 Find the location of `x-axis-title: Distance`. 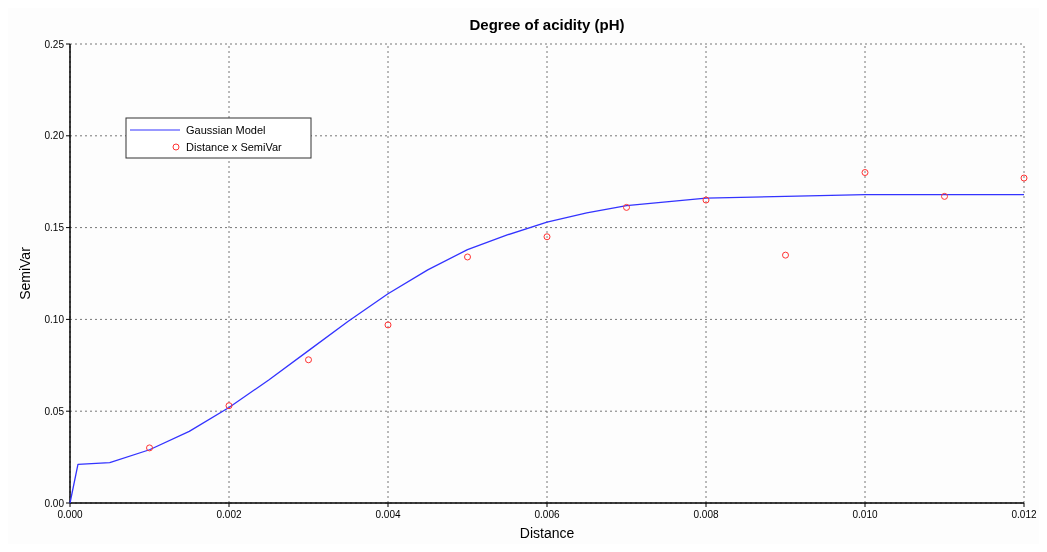

x-axis-title: Distance is located at coordinates (547, 533).